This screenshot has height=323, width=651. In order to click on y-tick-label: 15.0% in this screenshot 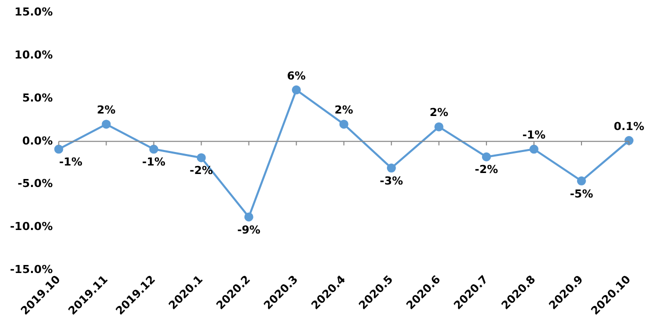, I will do `click(33, 11)`.